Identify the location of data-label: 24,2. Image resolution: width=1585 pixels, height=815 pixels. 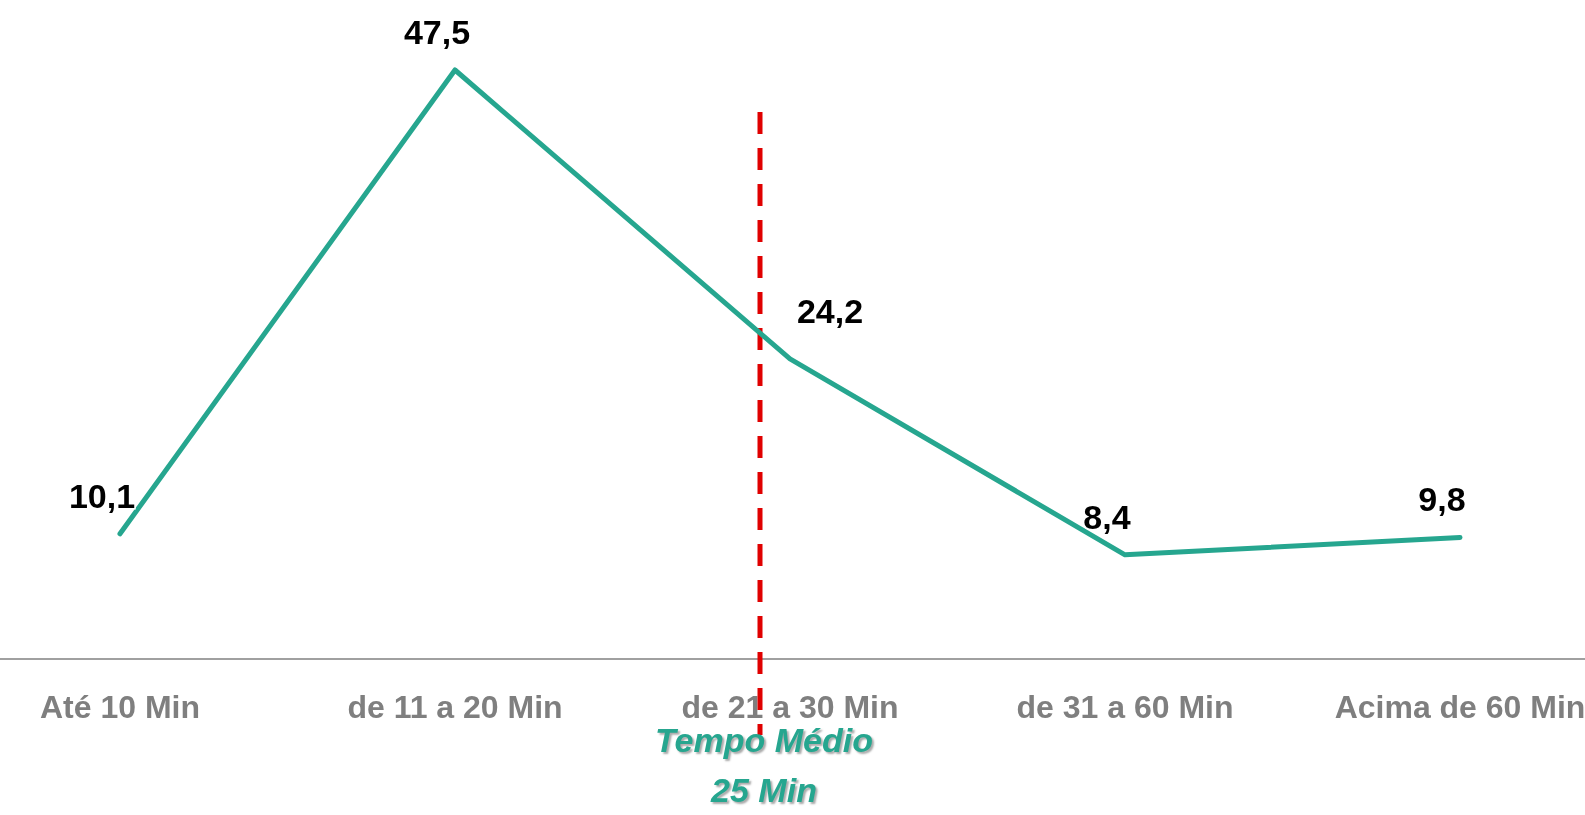
(830, 310).